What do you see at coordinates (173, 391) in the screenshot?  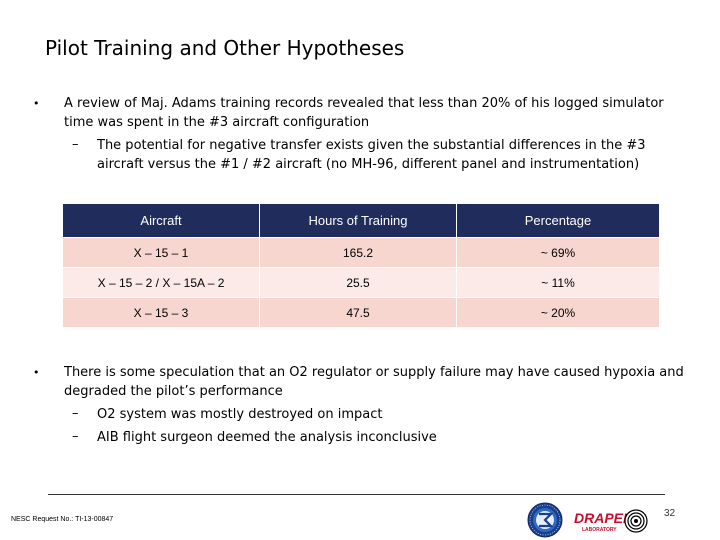 I see `bullet2-line2: degraded the pilot’s performance` at bounding box center [173, 391].